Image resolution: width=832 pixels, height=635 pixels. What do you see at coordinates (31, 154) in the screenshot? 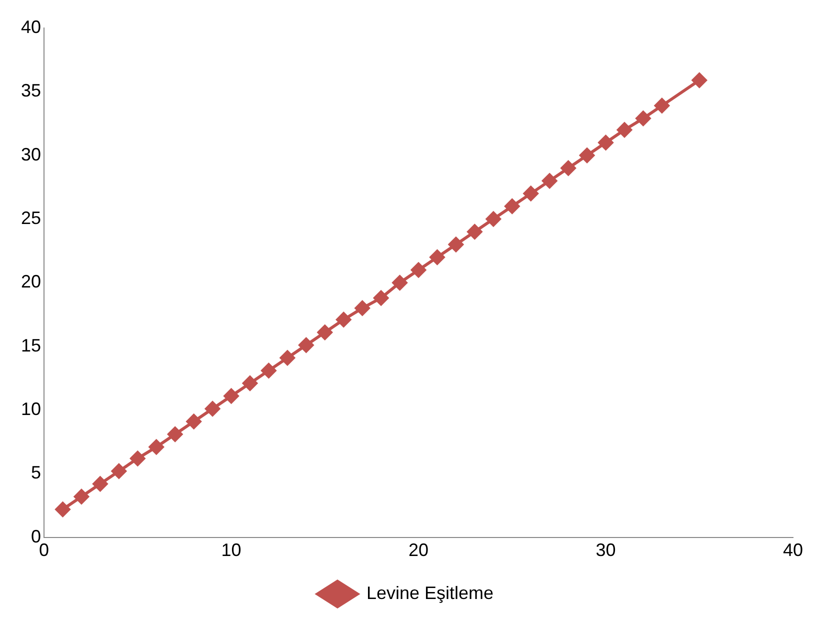
I see `y-tick-label: 30` at bounding box center [31, 154].